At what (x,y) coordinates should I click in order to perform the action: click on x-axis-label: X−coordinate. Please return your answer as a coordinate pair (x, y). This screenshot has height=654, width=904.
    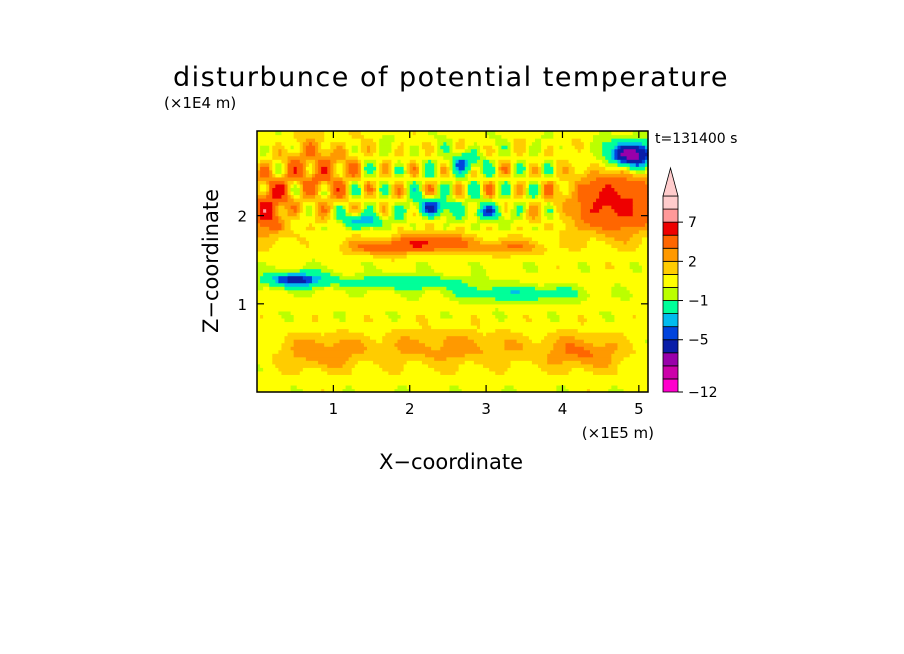
    Looking at the image, I should click on (451, 462).